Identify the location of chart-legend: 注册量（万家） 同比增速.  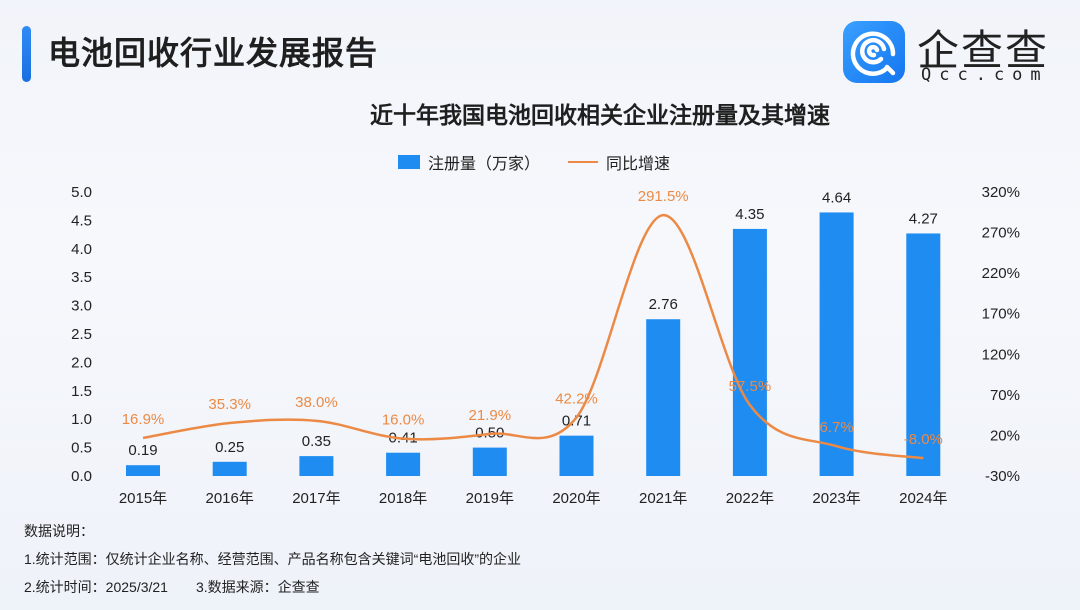
(534, 162).